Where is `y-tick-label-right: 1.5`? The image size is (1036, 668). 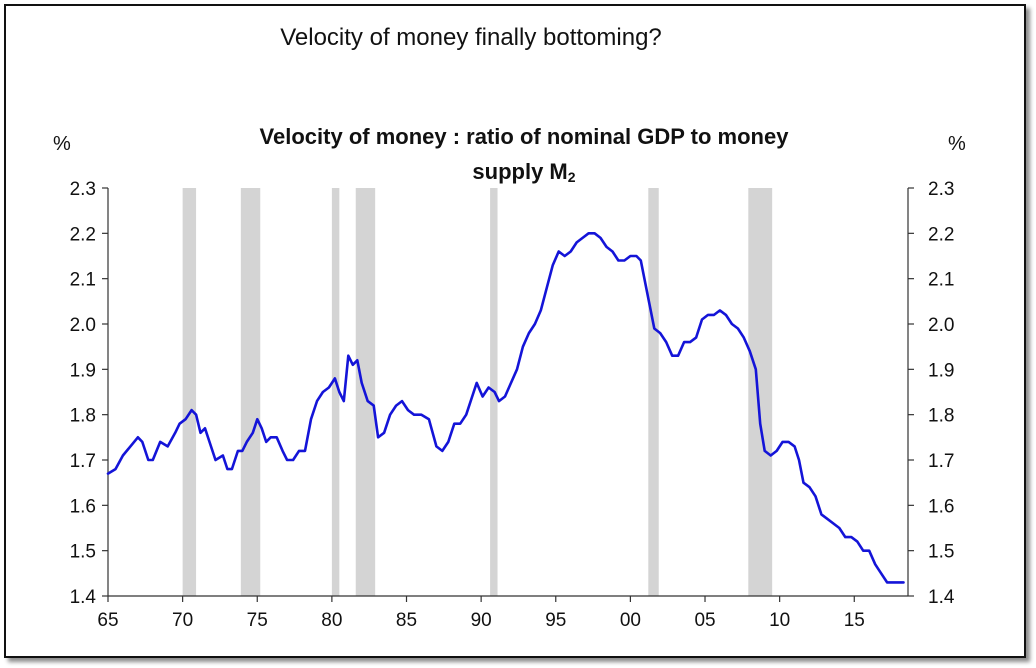
y-tick-label-right: 1.5 is located at coordinates (941, 552).